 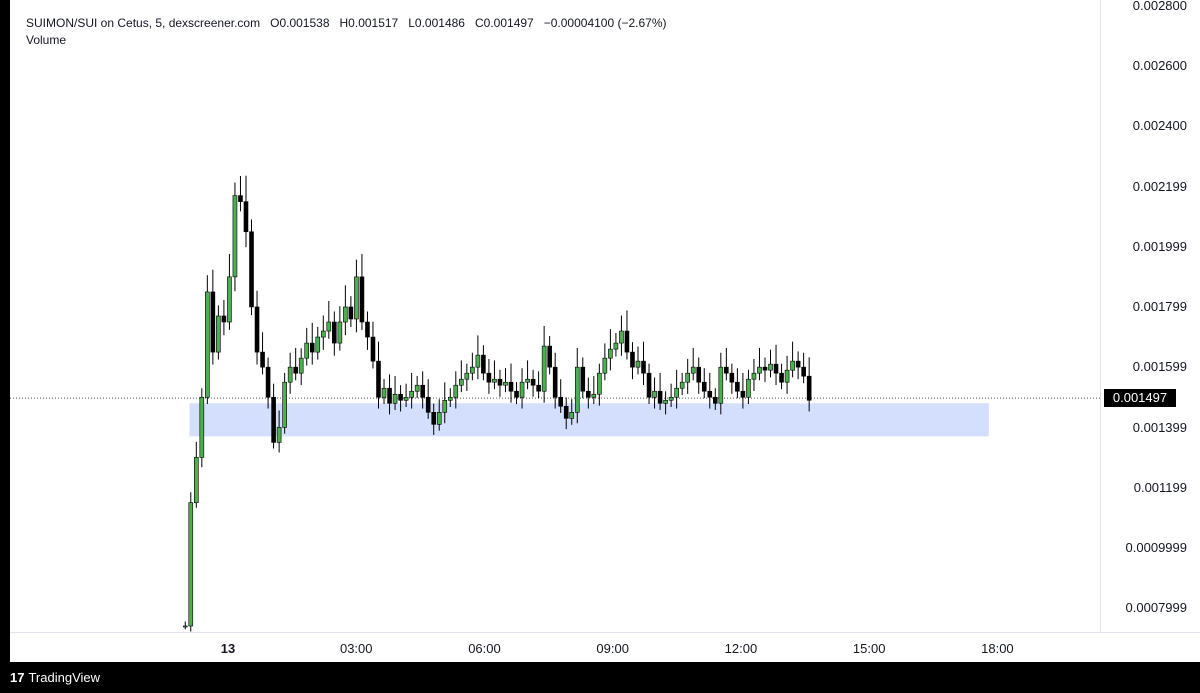 What do you see at coordinates (143, 23) in the screenshot?
I see `legend-symbol: SUIMON/SUI on Cetus, 5, dexscreener.com` at bounding box center [143, 23].